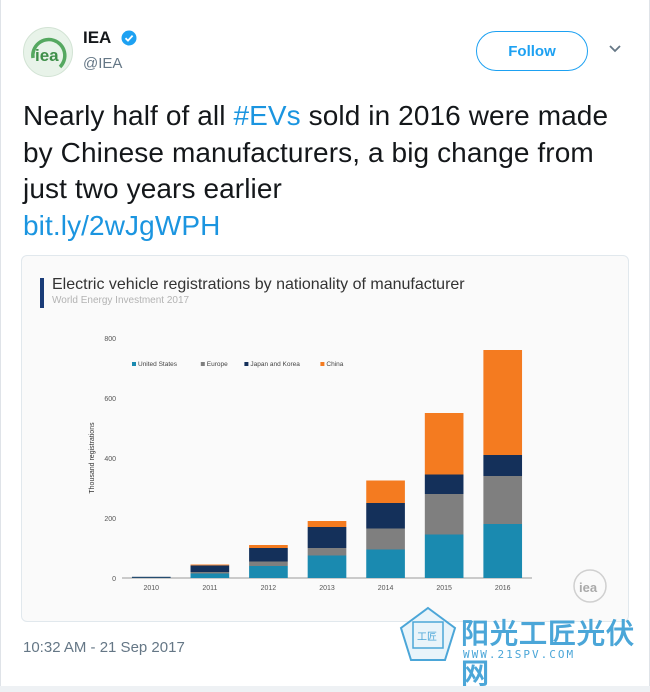 The height and width of the screenshot is (692, 650). I want to click on legend-label: China, so click(334, 364).